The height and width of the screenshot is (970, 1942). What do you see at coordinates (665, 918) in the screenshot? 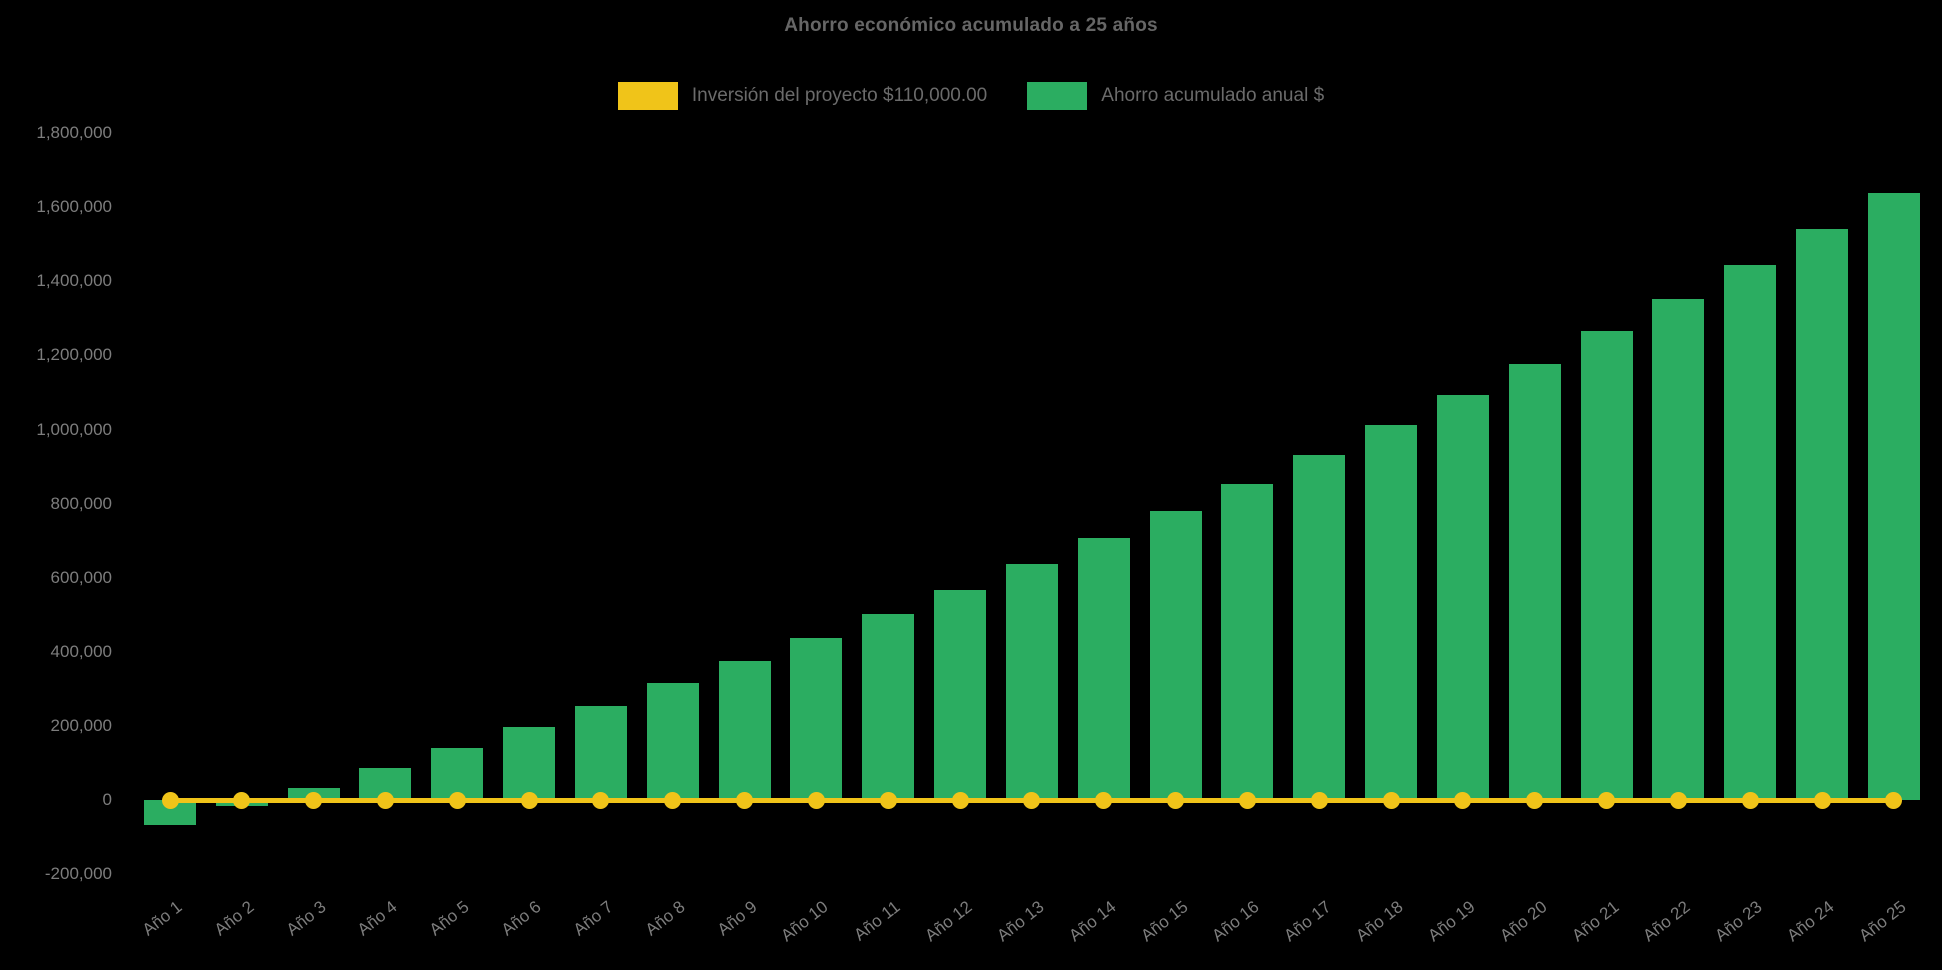
I see `x-tick-ano-8: Año 8` at bounding box center [665, 918].